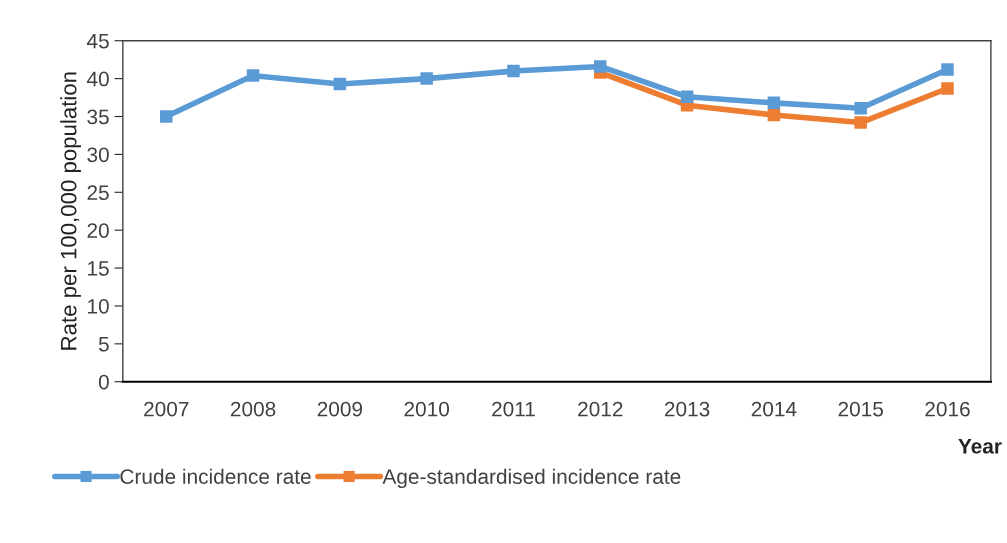 This screenshot has height=543, width=1007. I want to click on y-axis-title: Rate per 100,000 population, so click(70, 211).